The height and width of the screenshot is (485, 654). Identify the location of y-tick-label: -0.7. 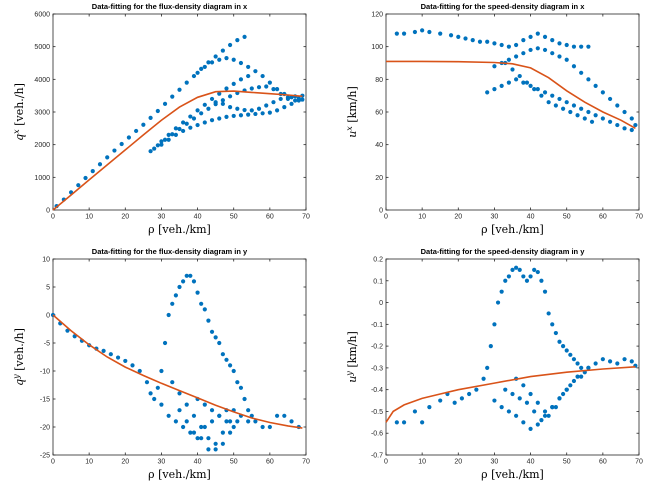
(377, 456).